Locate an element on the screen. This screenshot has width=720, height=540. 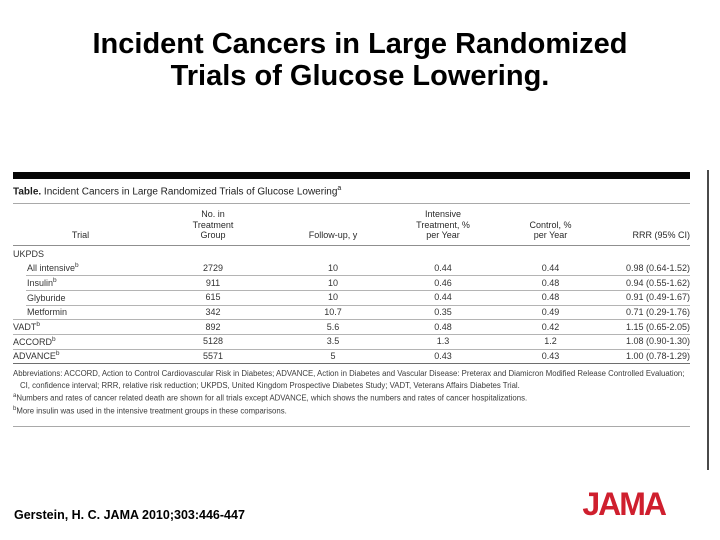
citation: Gerstein, H. C. JAMA 2010;303:446-447 is located at coordinates (129, 515).